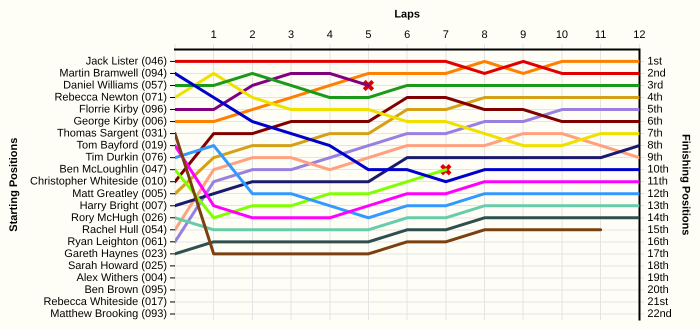 The image size is (700, 330). What do you see at coordinates (655, 134) in the screenshot?
I see `y-tick-label: 7th` at bounding box center [655, 134].